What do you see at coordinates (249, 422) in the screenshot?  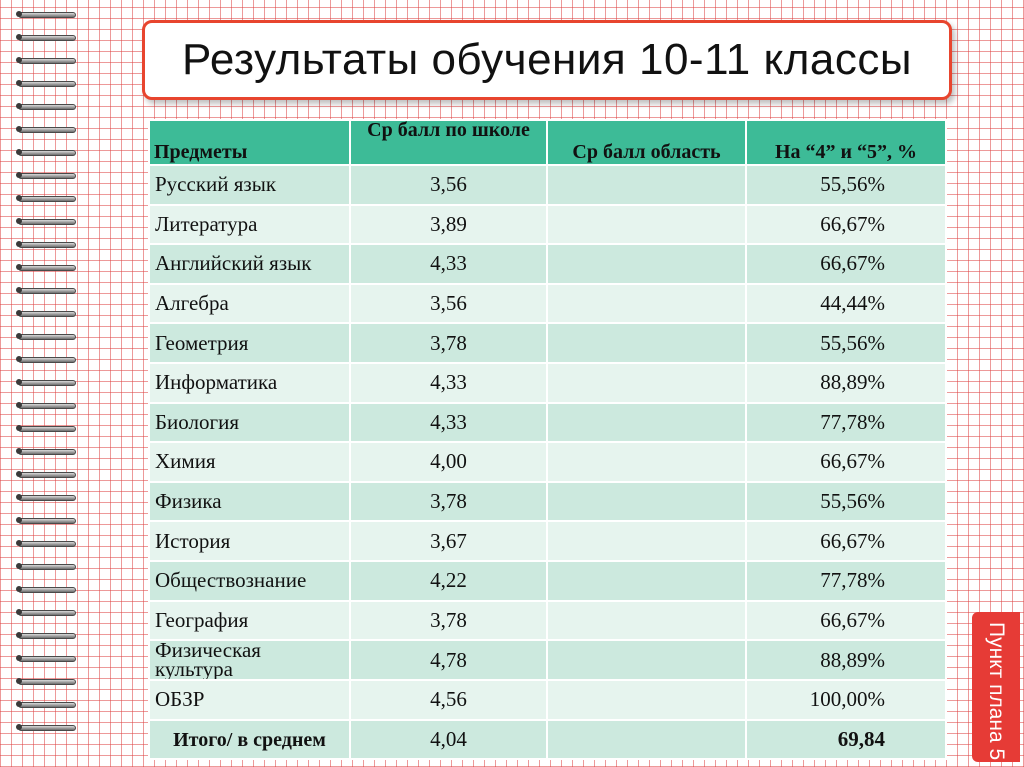 I see `cell-subject: Биология` at bounding box center [249, 422].